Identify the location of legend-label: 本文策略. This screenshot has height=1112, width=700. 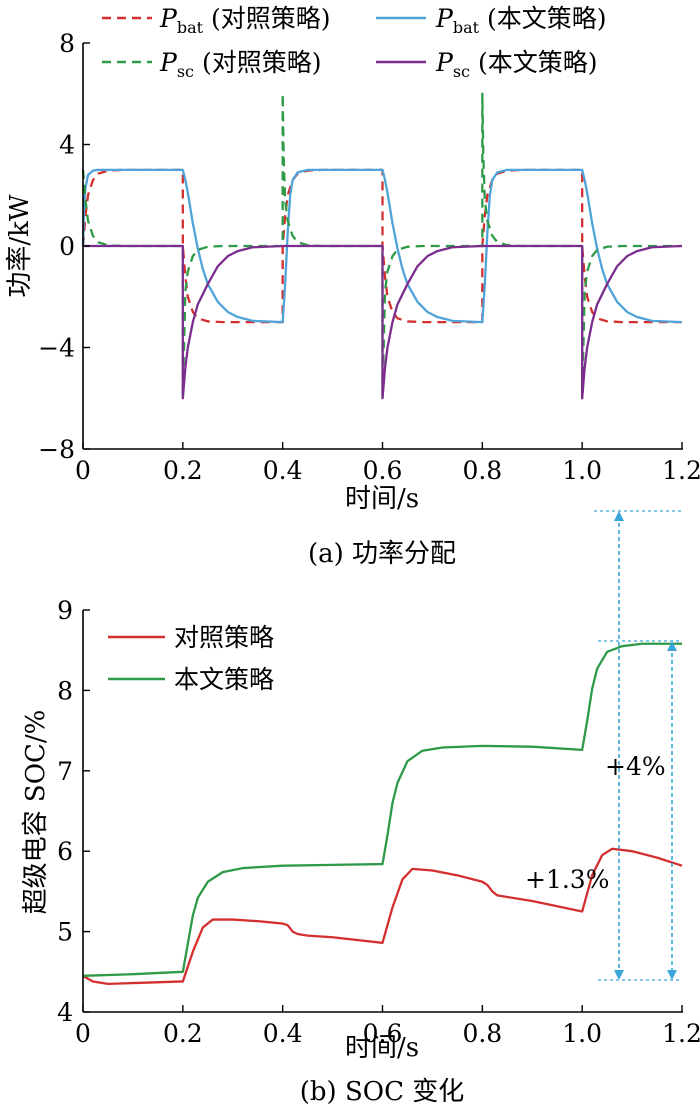
(224, 679).